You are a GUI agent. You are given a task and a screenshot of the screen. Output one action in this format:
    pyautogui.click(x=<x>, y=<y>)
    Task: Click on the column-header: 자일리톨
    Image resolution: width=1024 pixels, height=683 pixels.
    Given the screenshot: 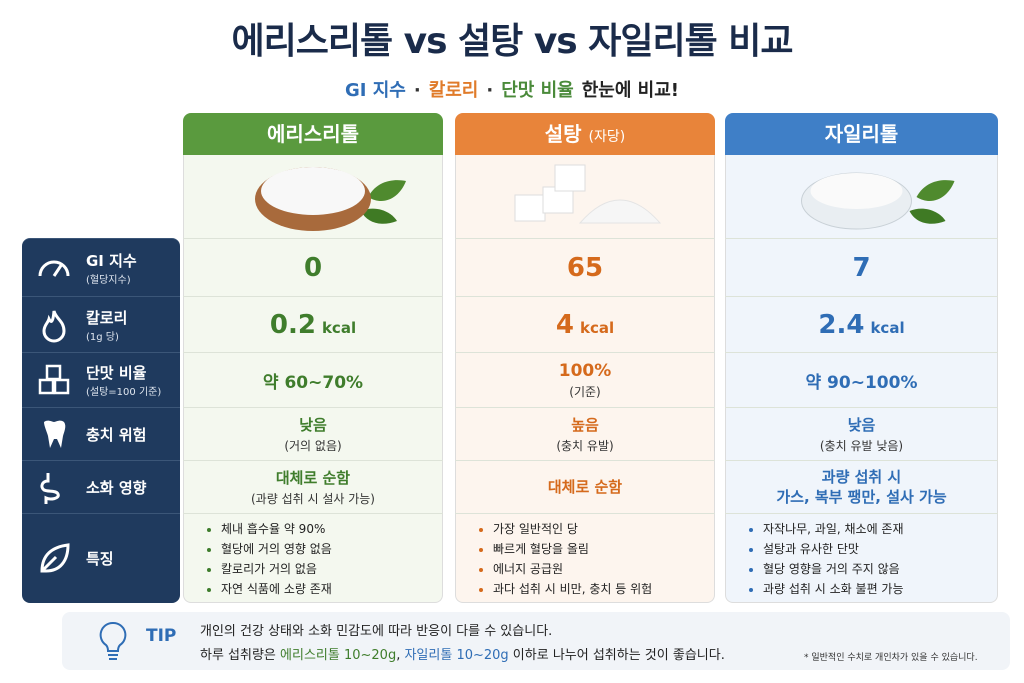 What is the action you would take?
    pyautogui.click(x=861, y=134)
    